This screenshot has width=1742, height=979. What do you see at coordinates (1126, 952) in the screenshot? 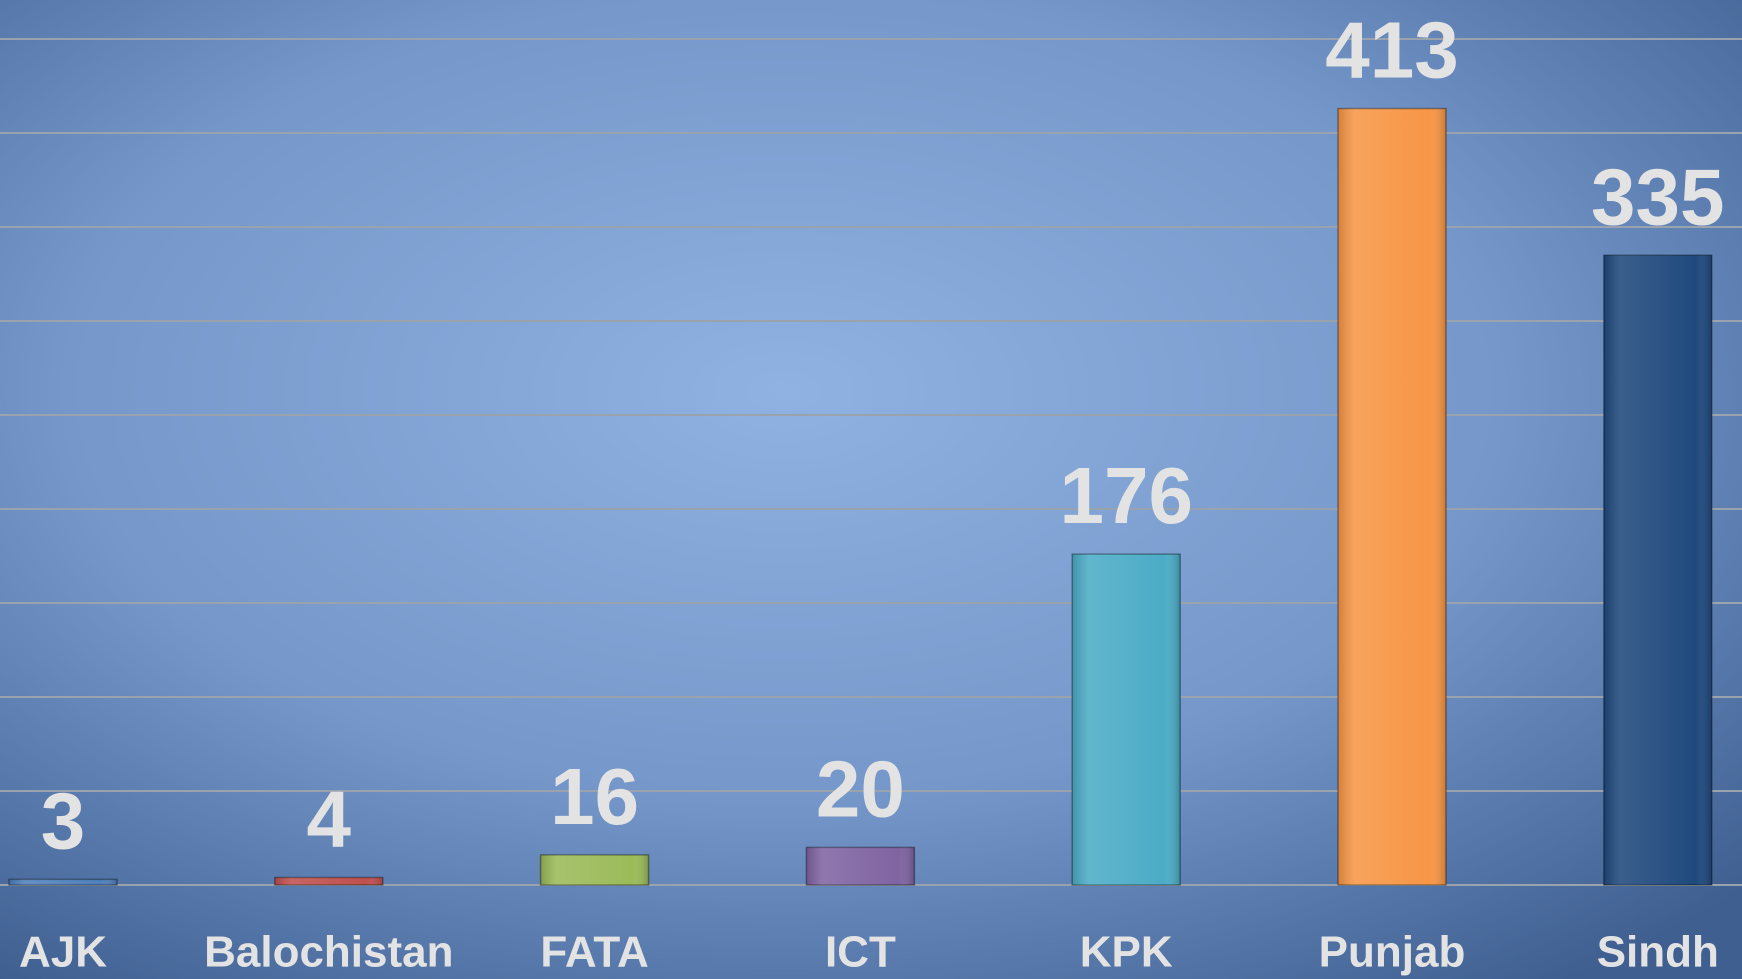
I see `x-tick-label: KPK` at bounding box center [1126, 952].